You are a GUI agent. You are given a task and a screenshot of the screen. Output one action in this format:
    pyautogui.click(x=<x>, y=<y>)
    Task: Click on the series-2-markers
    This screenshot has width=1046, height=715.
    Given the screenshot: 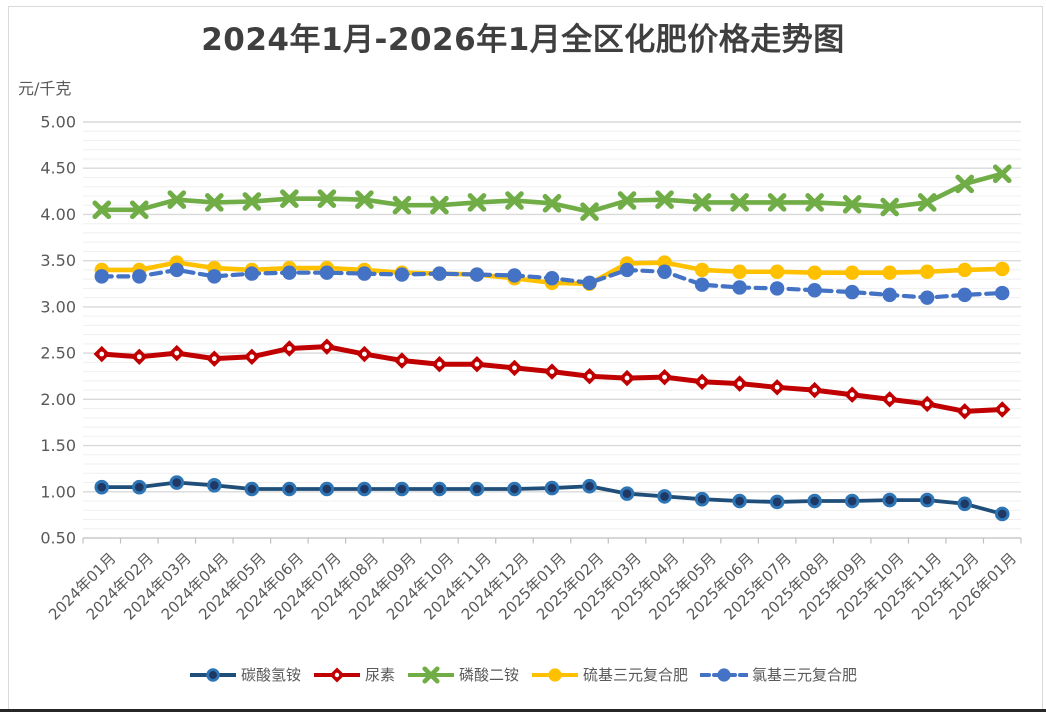 What is the action you would take?
    pyautogui.click(x=552, y=379)
    